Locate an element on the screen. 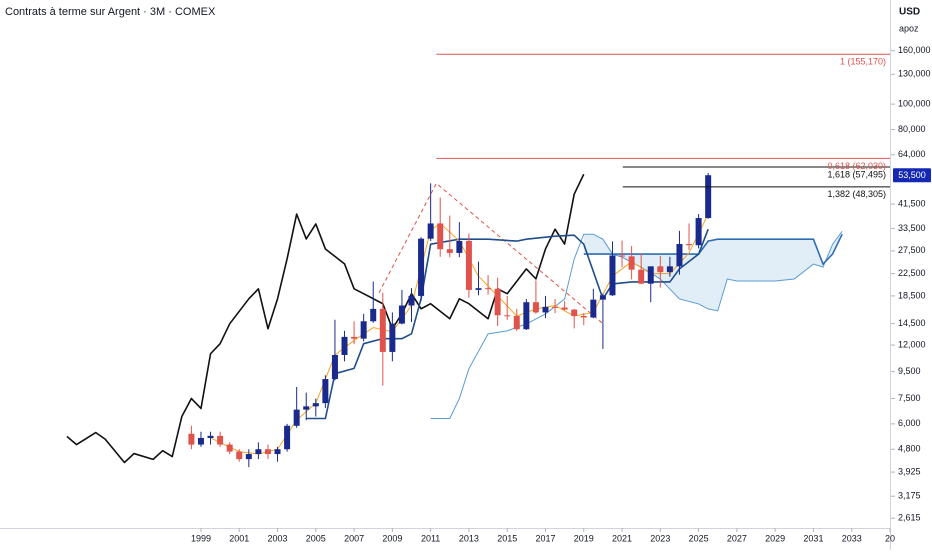  y-tick-label: 80,000 is located at coordinates (912, 129).